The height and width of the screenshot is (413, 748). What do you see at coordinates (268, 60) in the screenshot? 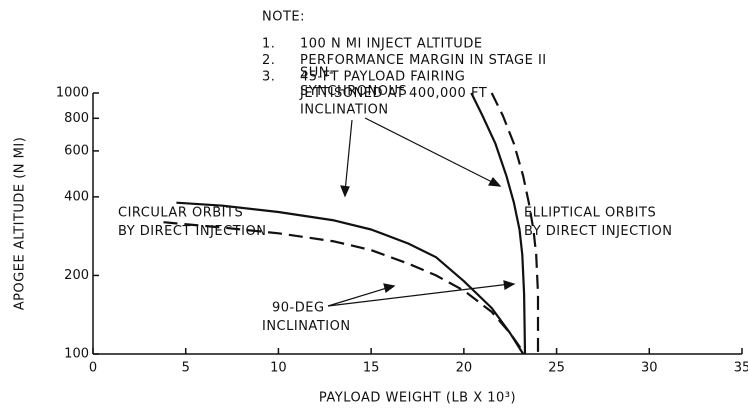
I see `note-number: 2.` at bounding box center [268, 60].